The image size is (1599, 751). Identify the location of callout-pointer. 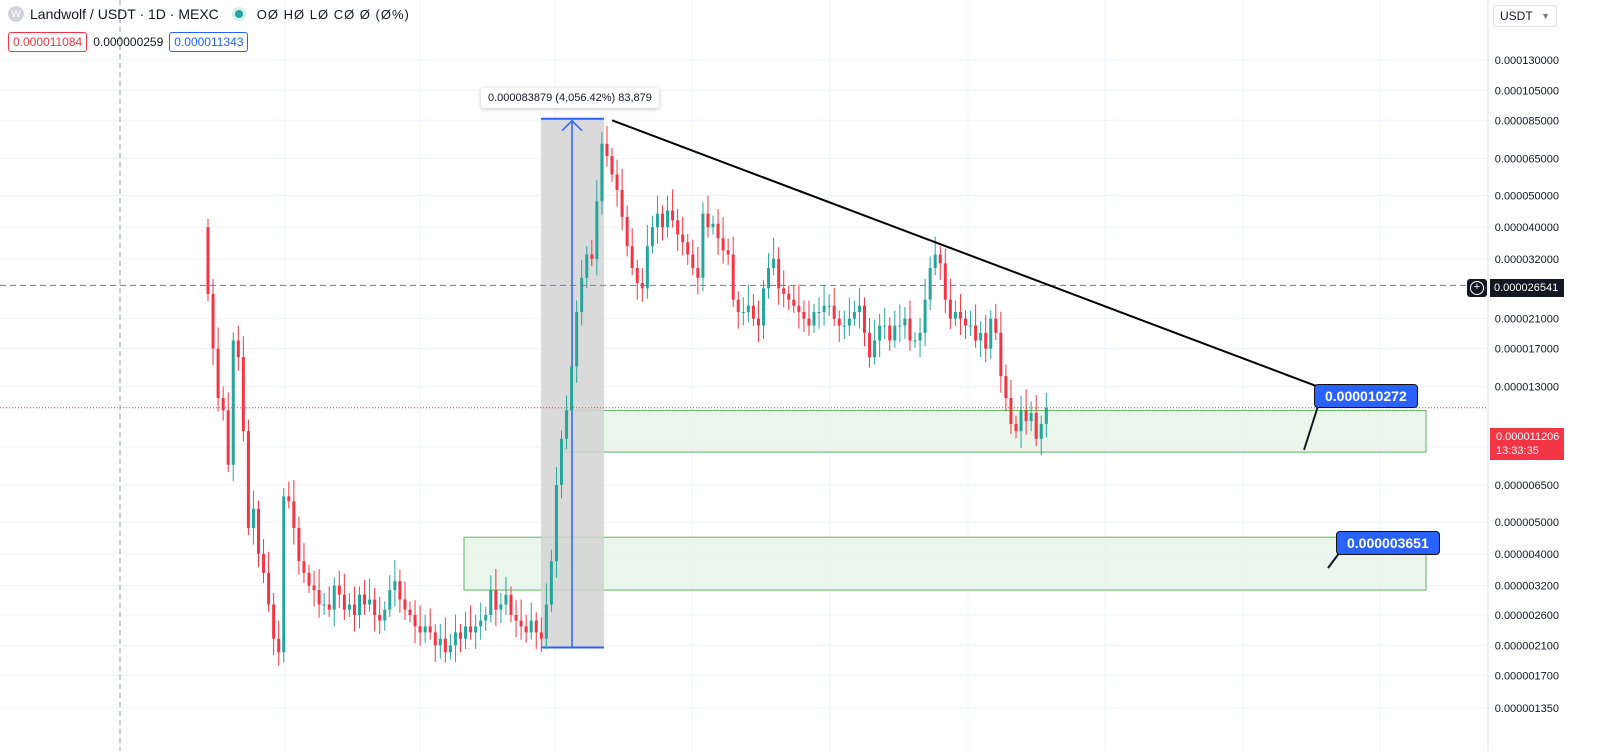
(1311, 428).